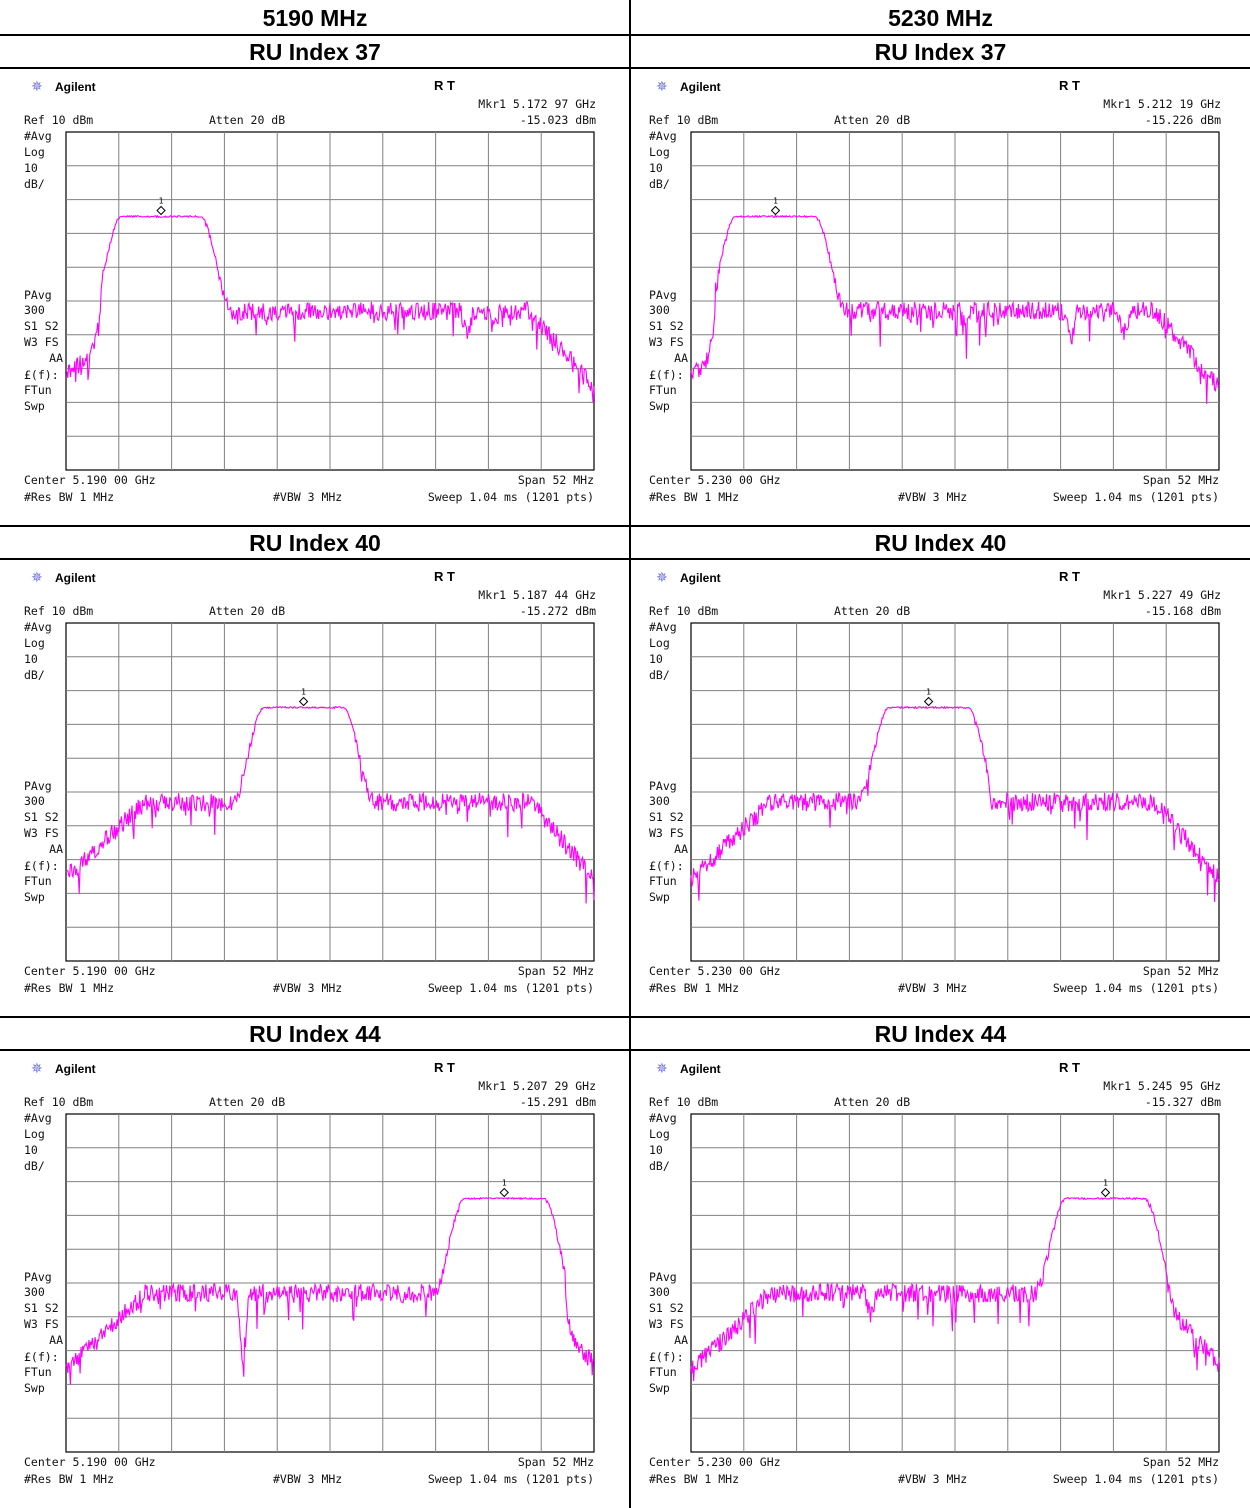 This screenshot has width=1250, height=1508. What do you see at coordinates (694, 988) in the screenshot?
I see `res-bw-label: #Res BW 1 MHz` at bounding box center [694, 988].